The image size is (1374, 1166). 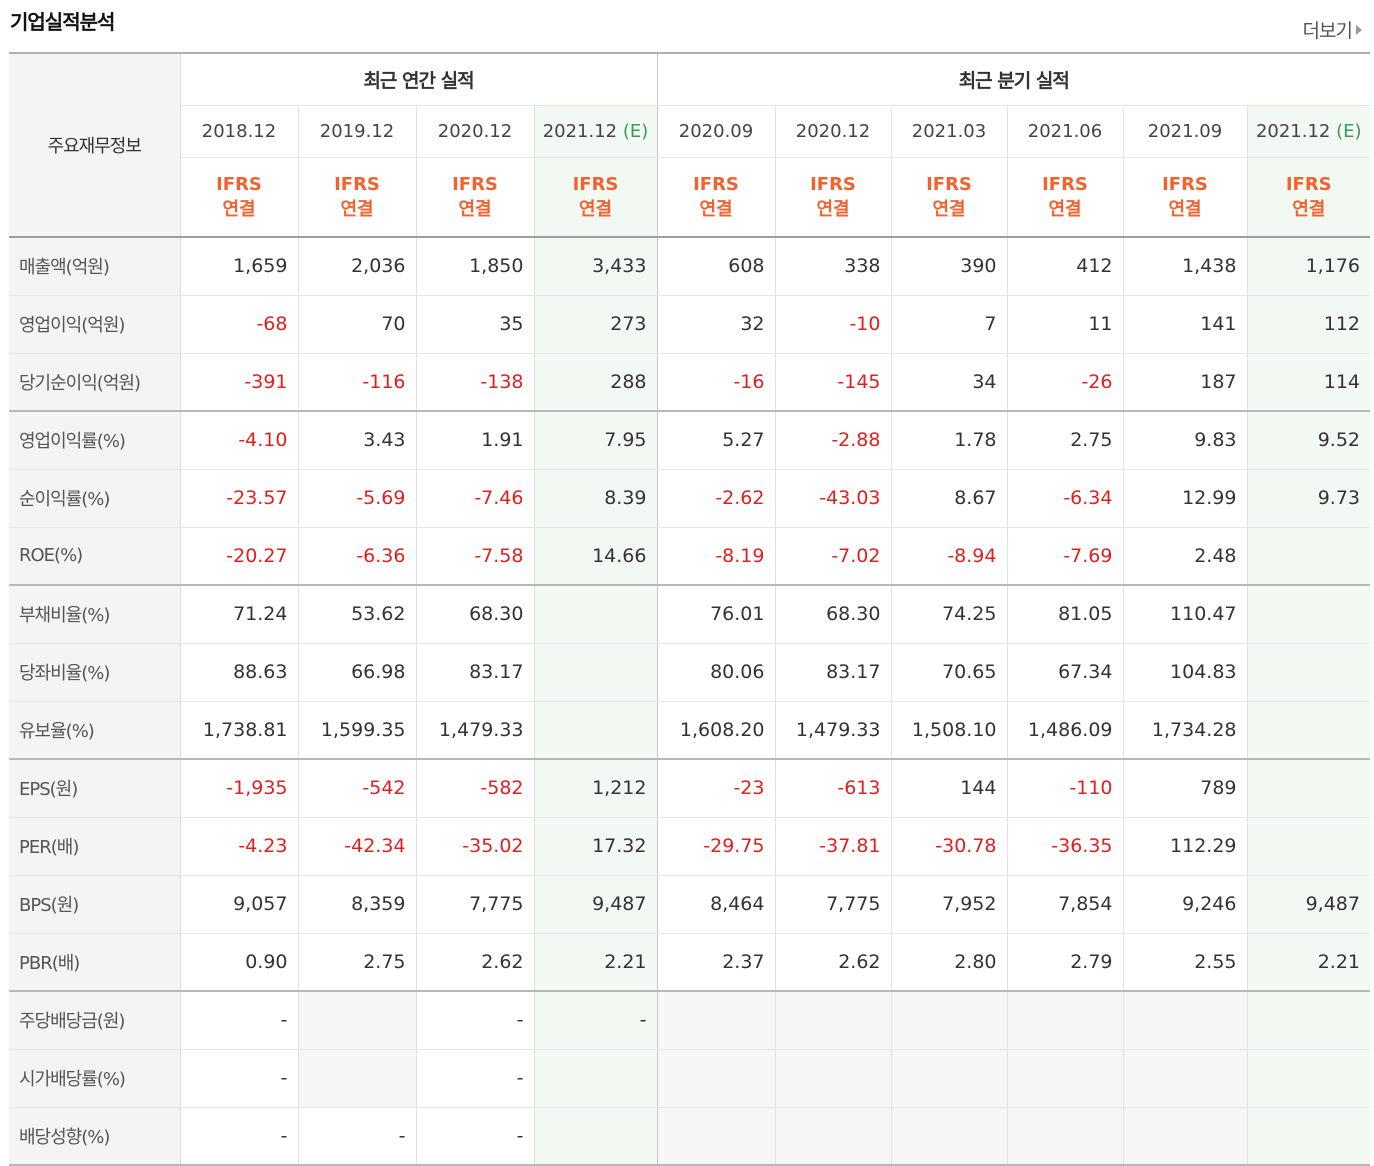 What do you see at coordinates (948, 556) in the screenshot?
I see `table-cell: -8.94` at bounding box center [948, 556].